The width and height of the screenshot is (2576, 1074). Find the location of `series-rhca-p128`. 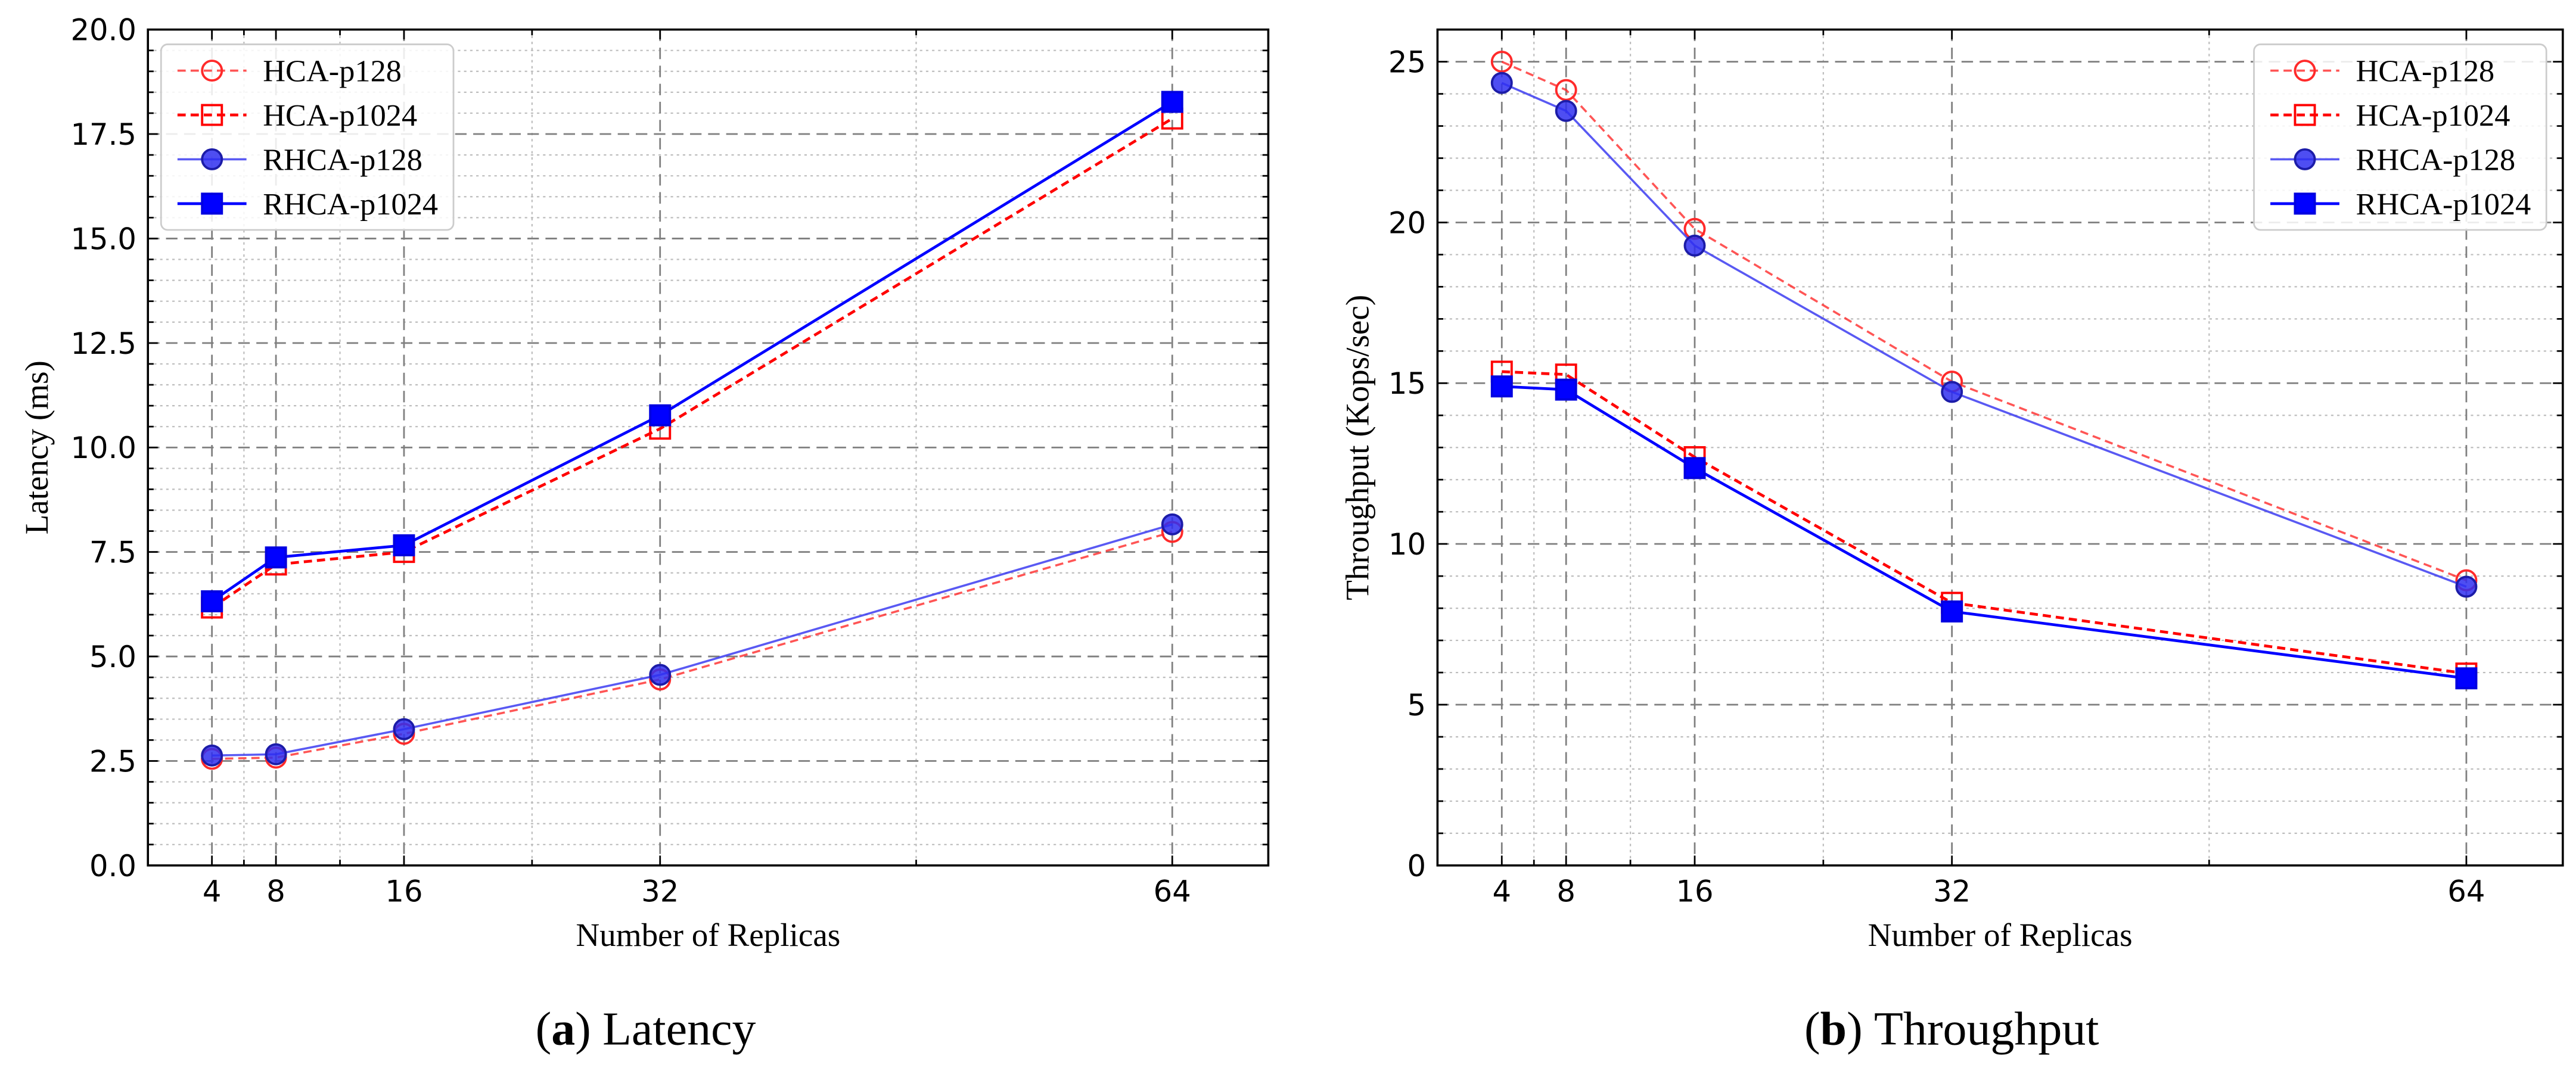

series-rhca-p128 is located at coordinates (692, 640).